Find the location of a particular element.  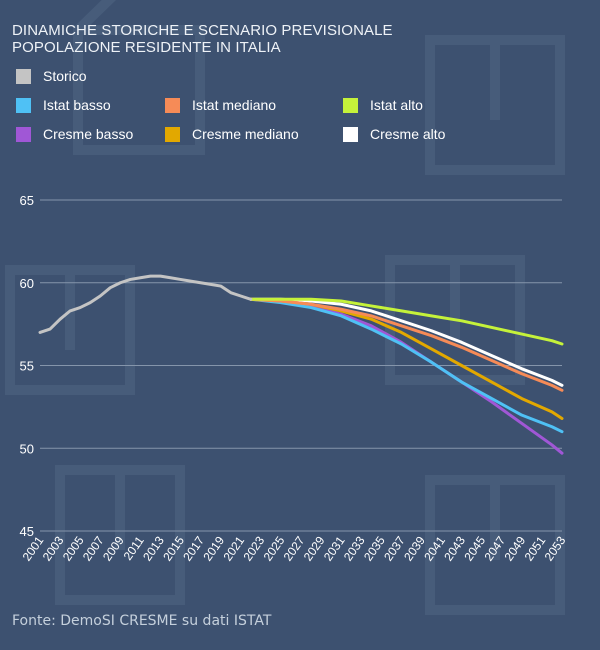

x-tick-label: 2033 is located at coordinates (354, 548).